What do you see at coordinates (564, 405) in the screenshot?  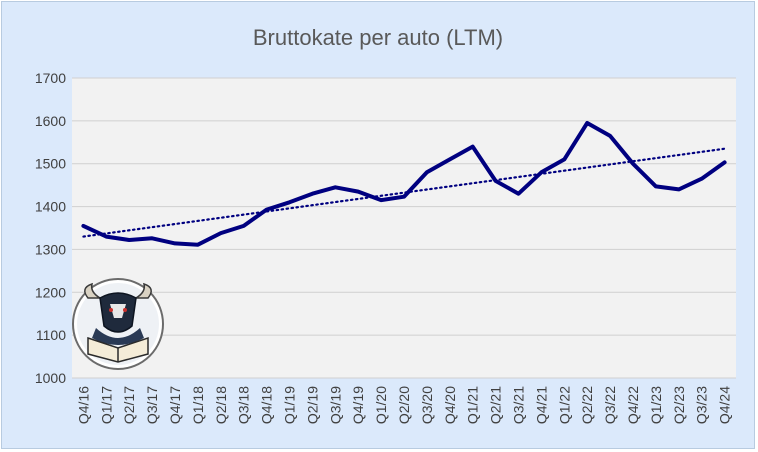 I see `x-tick-label: Q1/22` at bounding box center [564, 405].